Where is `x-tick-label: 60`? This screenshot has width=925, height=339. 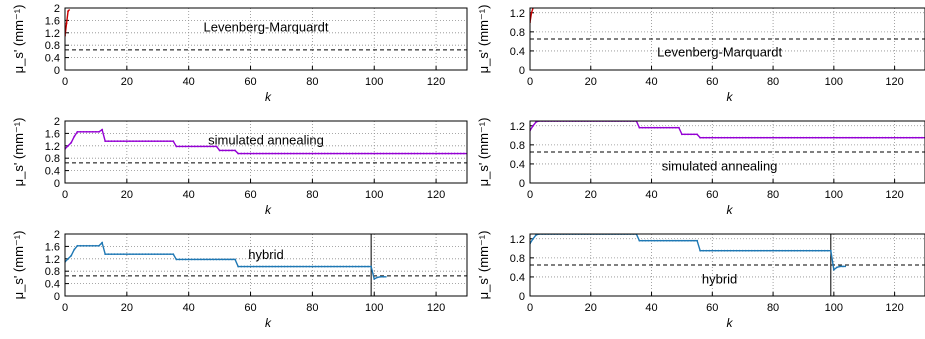 x-tick-label: 60 is located at coordinates (712, 195).